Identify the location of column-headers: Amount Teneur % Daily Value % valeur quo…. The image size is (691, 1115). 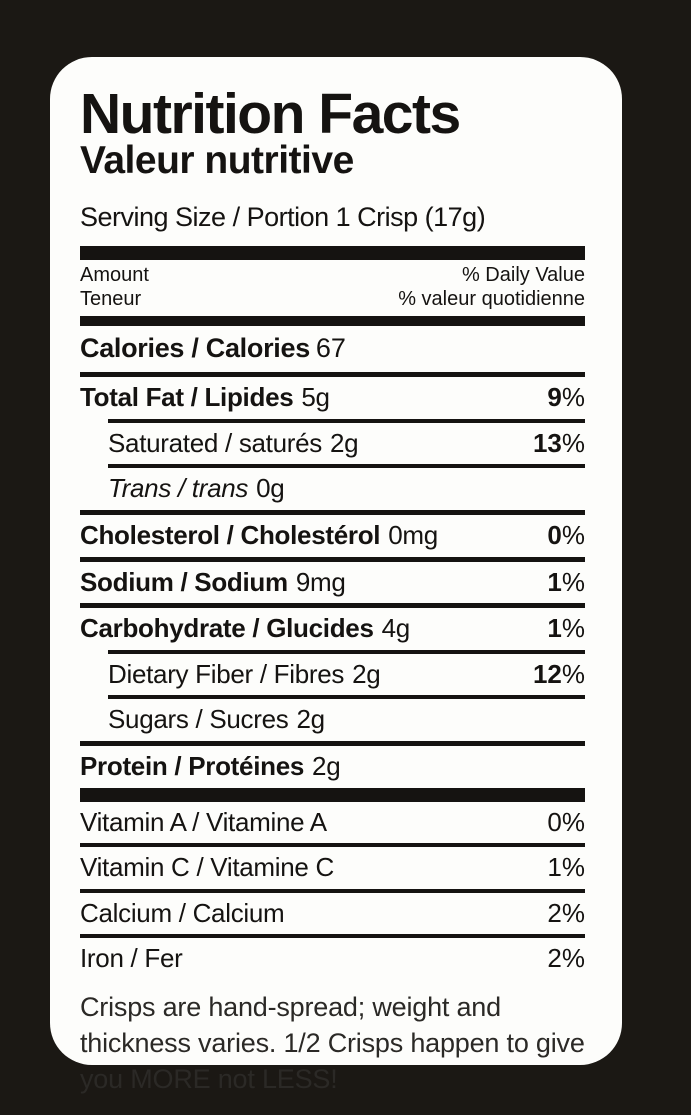
(332, 288).